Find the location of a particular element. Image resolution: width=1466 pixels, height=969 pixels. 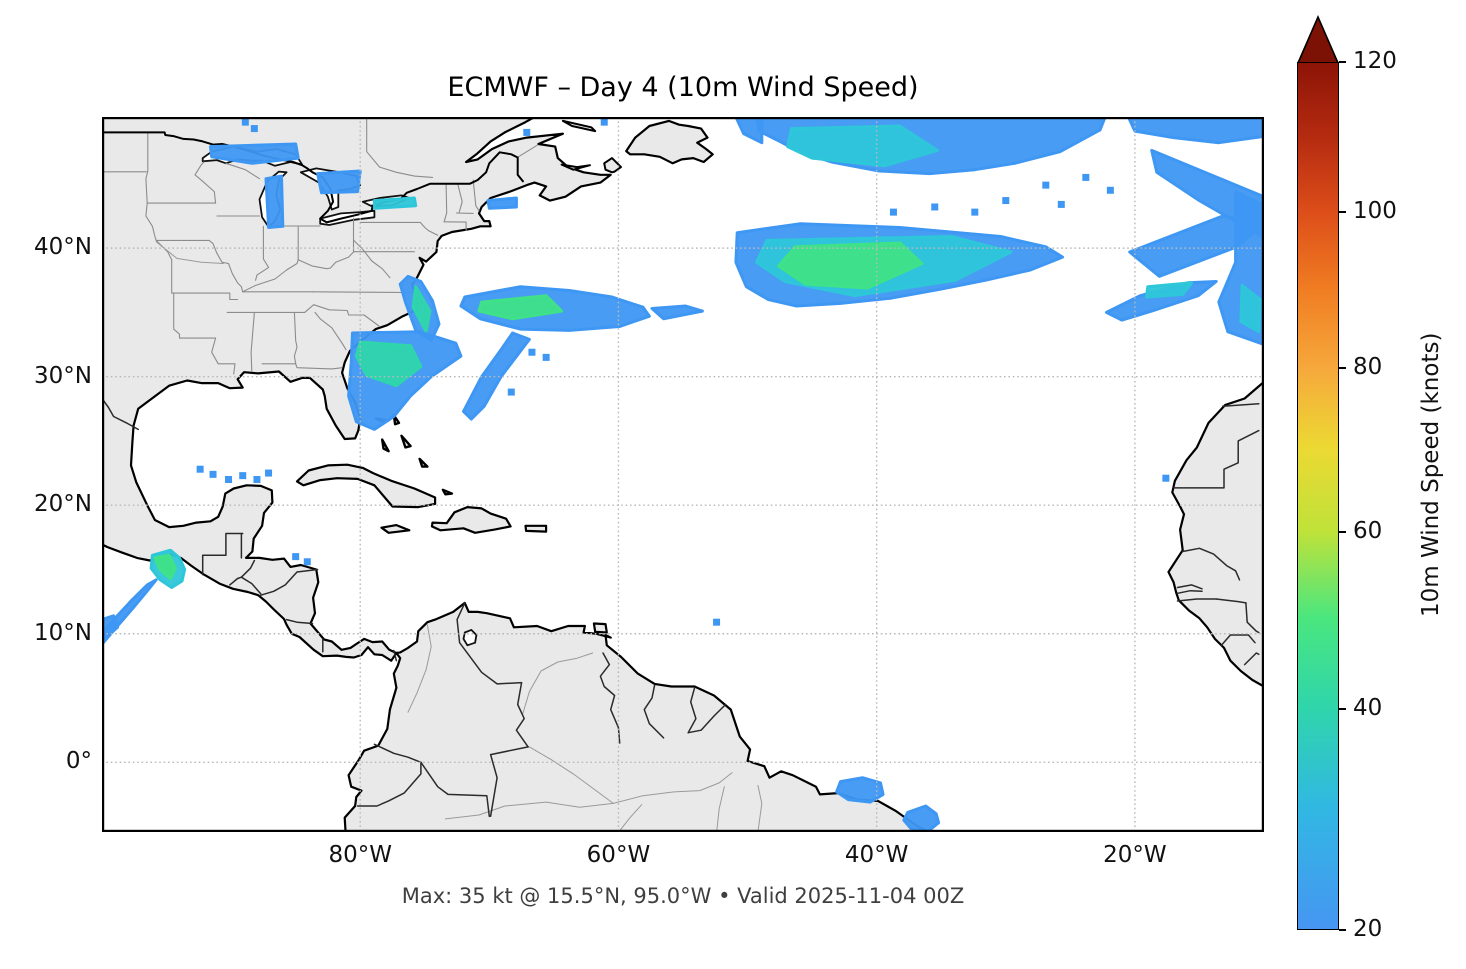

wind-area-lake-michigan-patch is located at coordinates (274, 201).